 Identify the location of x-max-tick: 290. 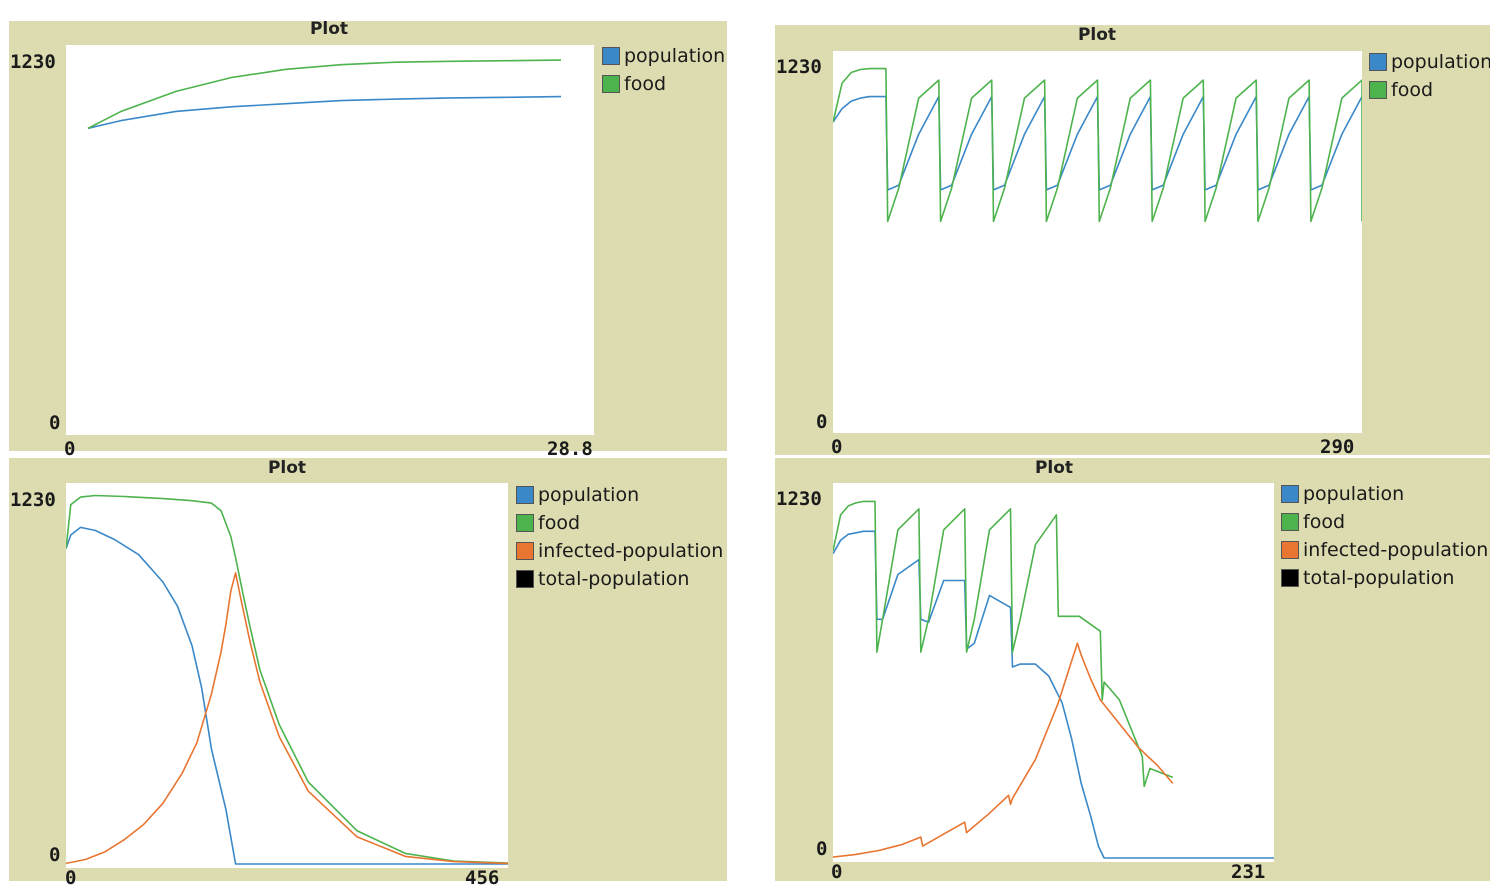
(1337, 447).